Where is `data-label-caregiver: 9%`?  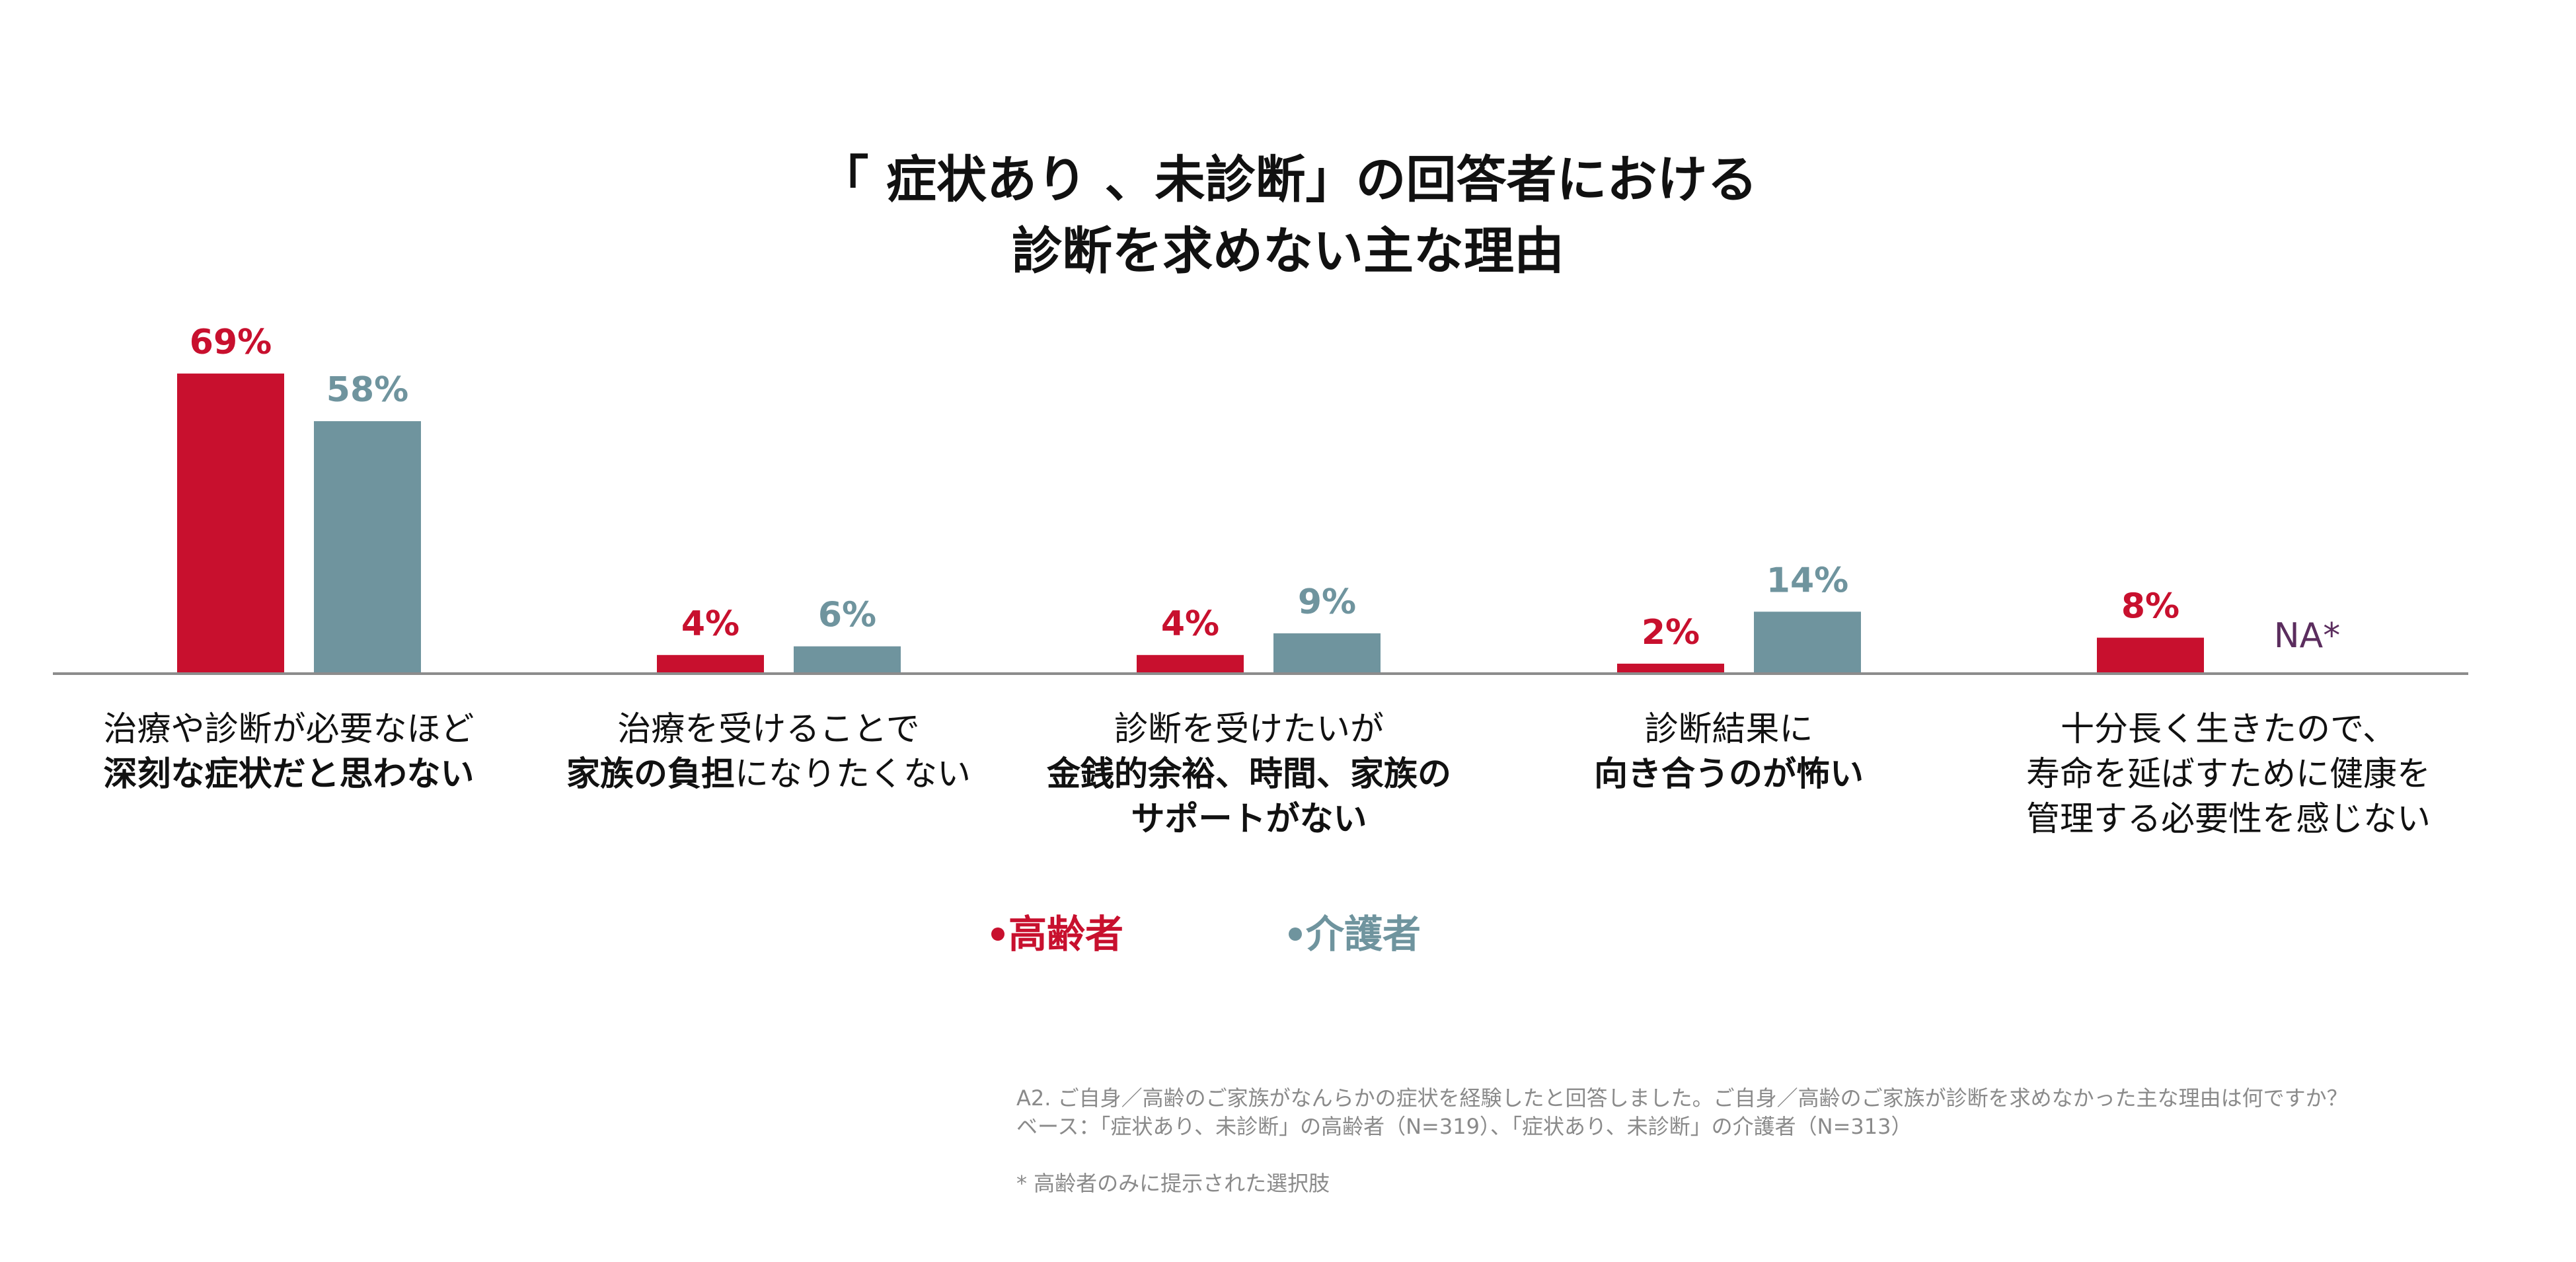
data-label-caregiver: 9% is located at coordinates (1327, 602).